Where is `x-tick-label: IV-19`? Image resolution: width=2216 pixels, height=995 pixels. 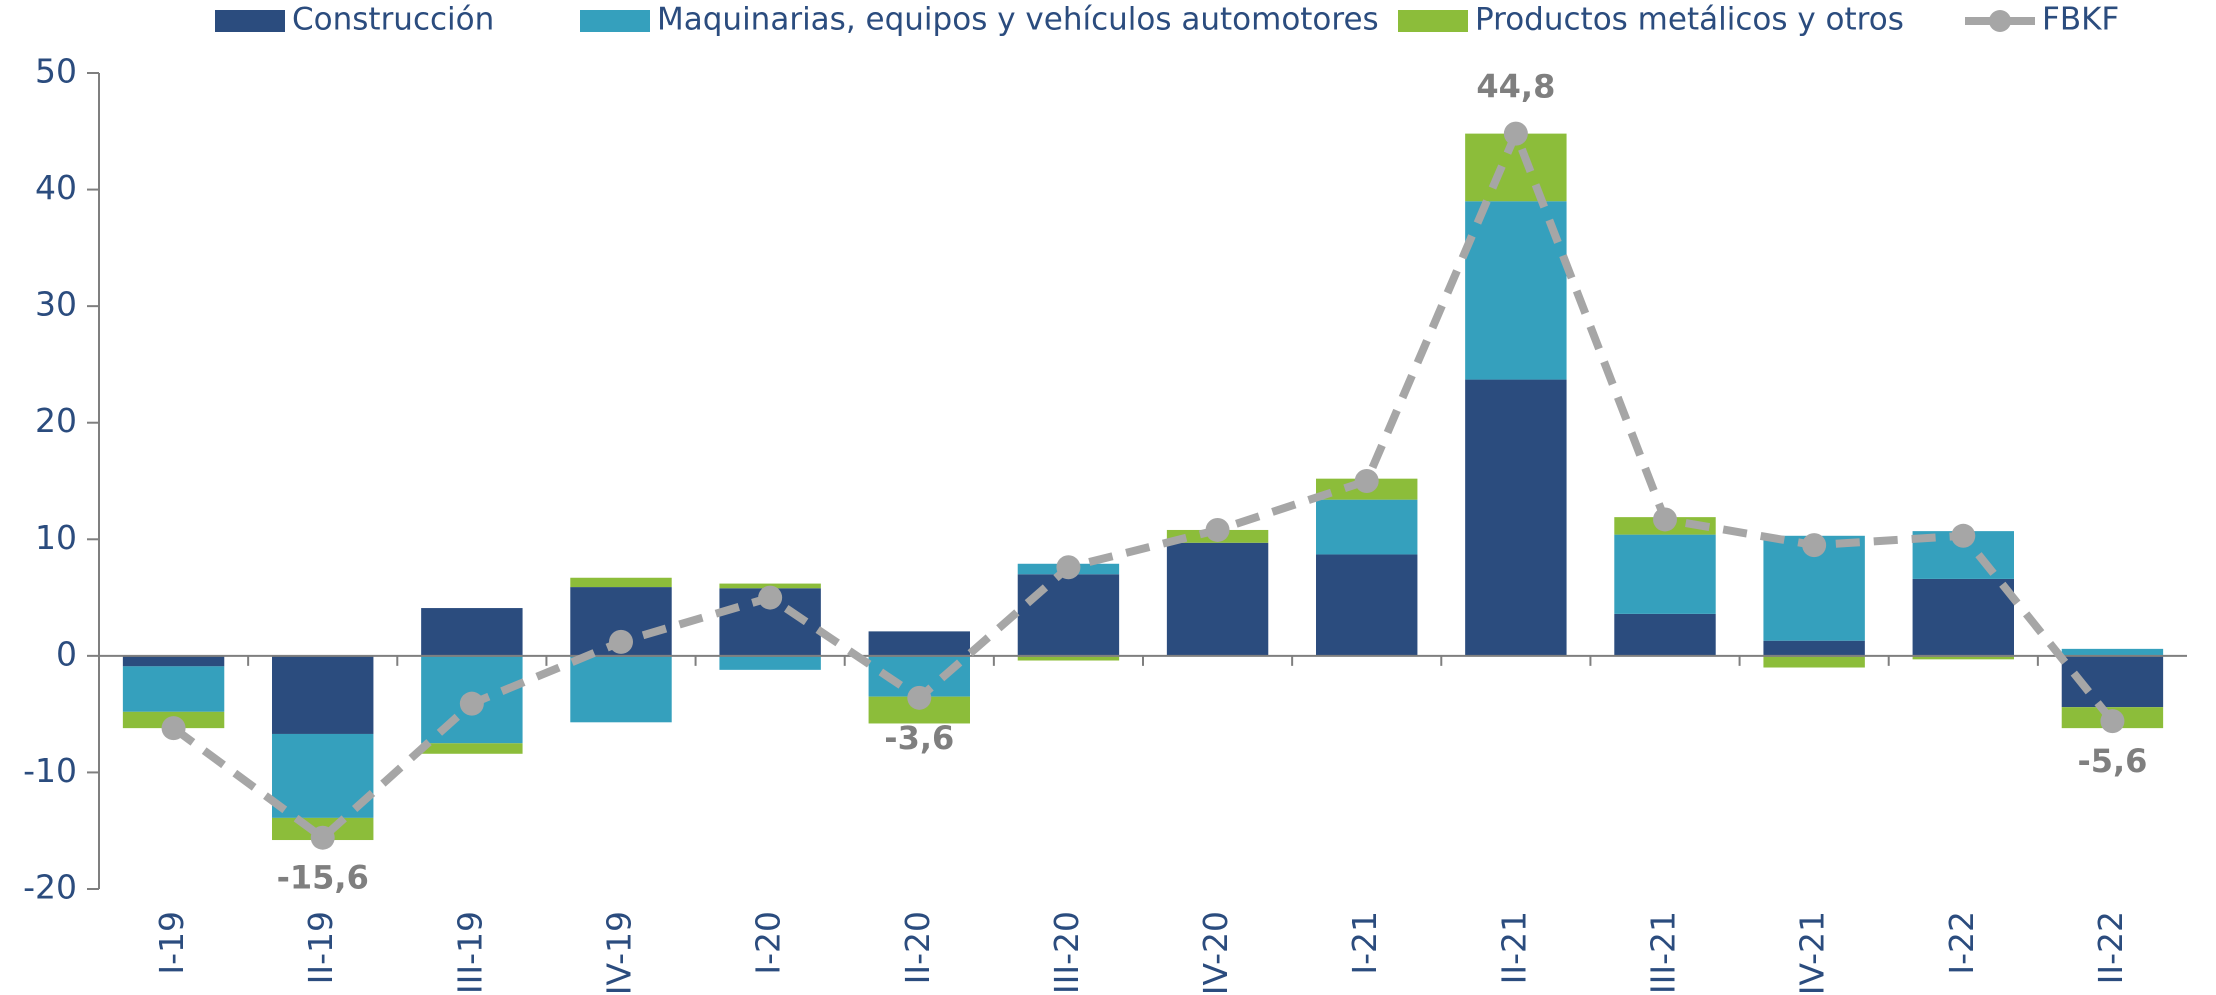 x-tick-label: IV-19 is located at coordinates (619, 953).